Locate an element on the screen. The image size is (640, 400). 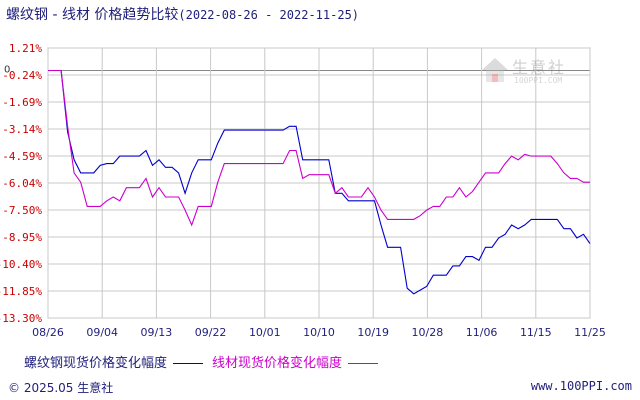
x-tick-label: 09/22 is located at coordinates (211, 332).